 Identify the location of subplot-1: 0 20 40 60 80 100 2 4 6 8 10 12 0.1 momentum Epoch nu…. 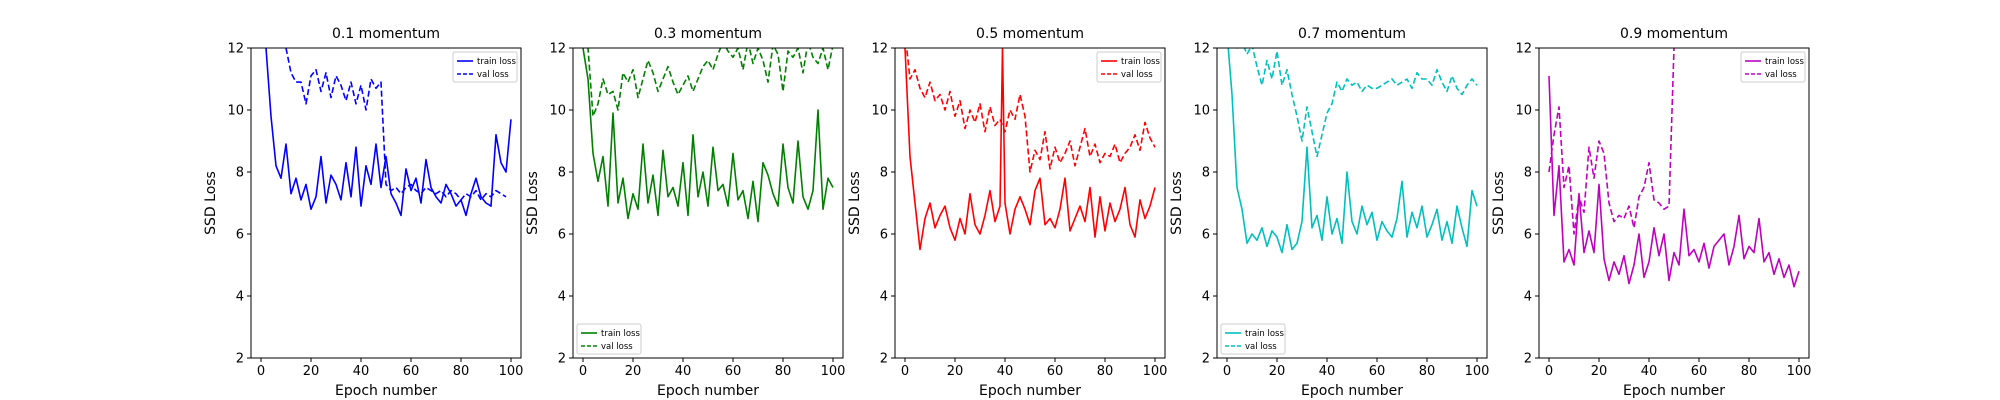
(363, 212).